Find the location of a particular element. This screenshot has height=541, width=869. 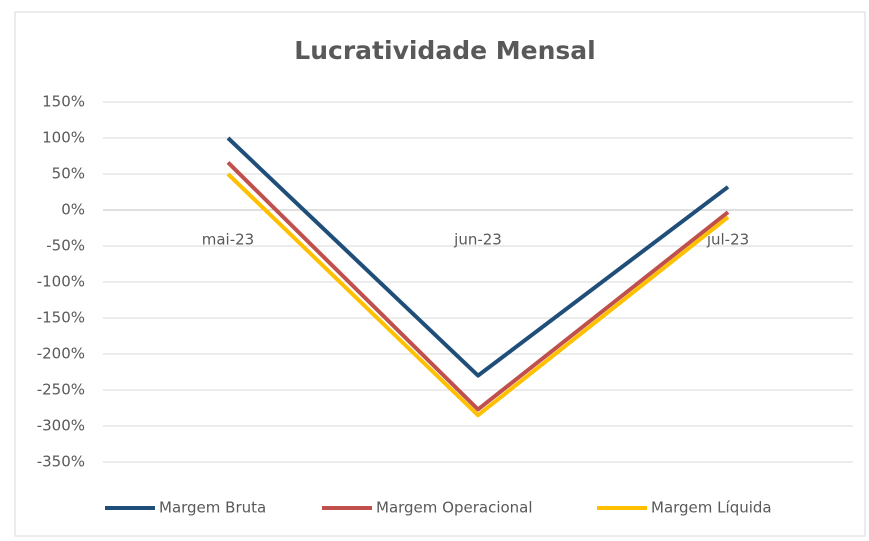

y-tick-label: -300% is located at coordinates (61, 426).